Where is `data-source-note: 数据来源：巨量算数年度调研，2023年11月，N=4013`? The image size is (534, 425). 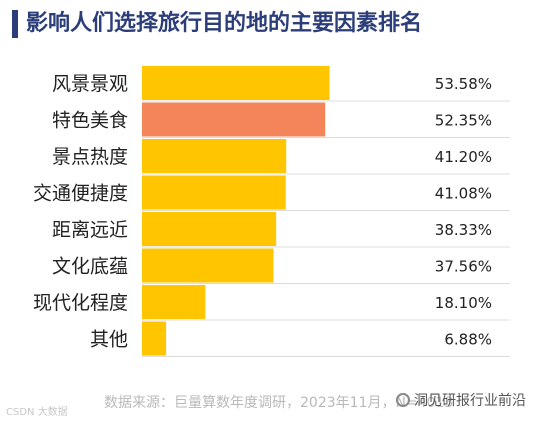
data-source-note: 数据来源：巨量算数年度调研，2023年11月，N=4013 is located at coordinates (279, 403).